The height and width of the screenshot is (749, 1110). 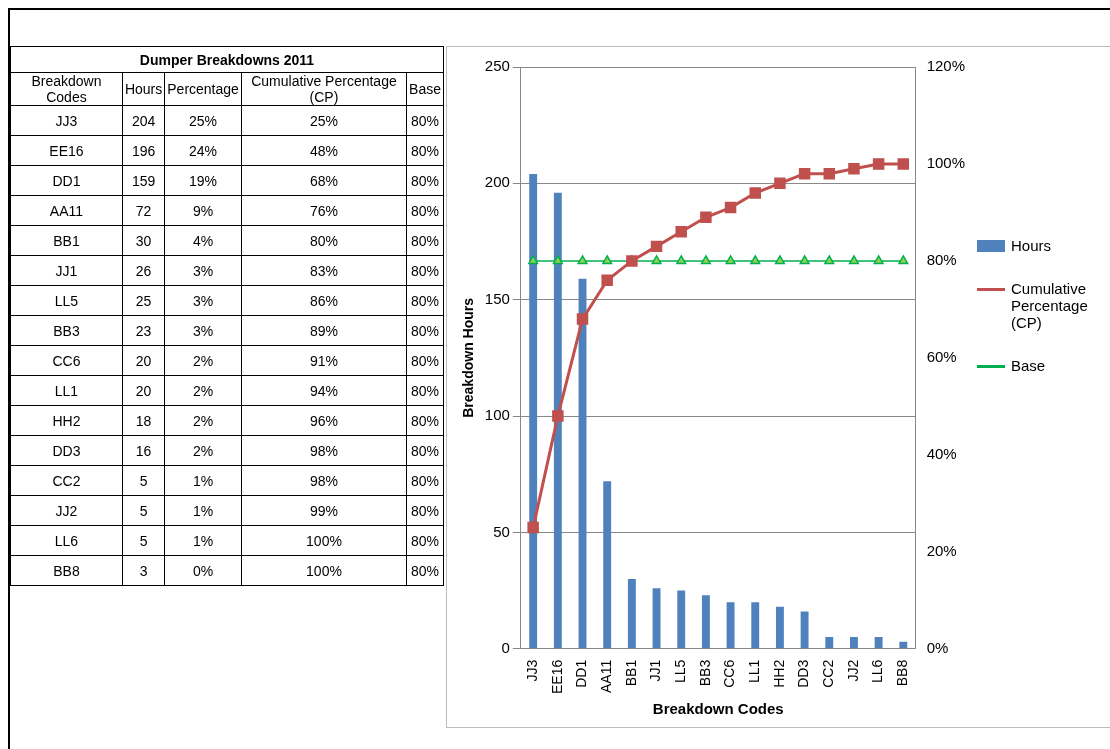 I want to click on y-axis-title: Breakdown Hours, so click(x=468, y=357).